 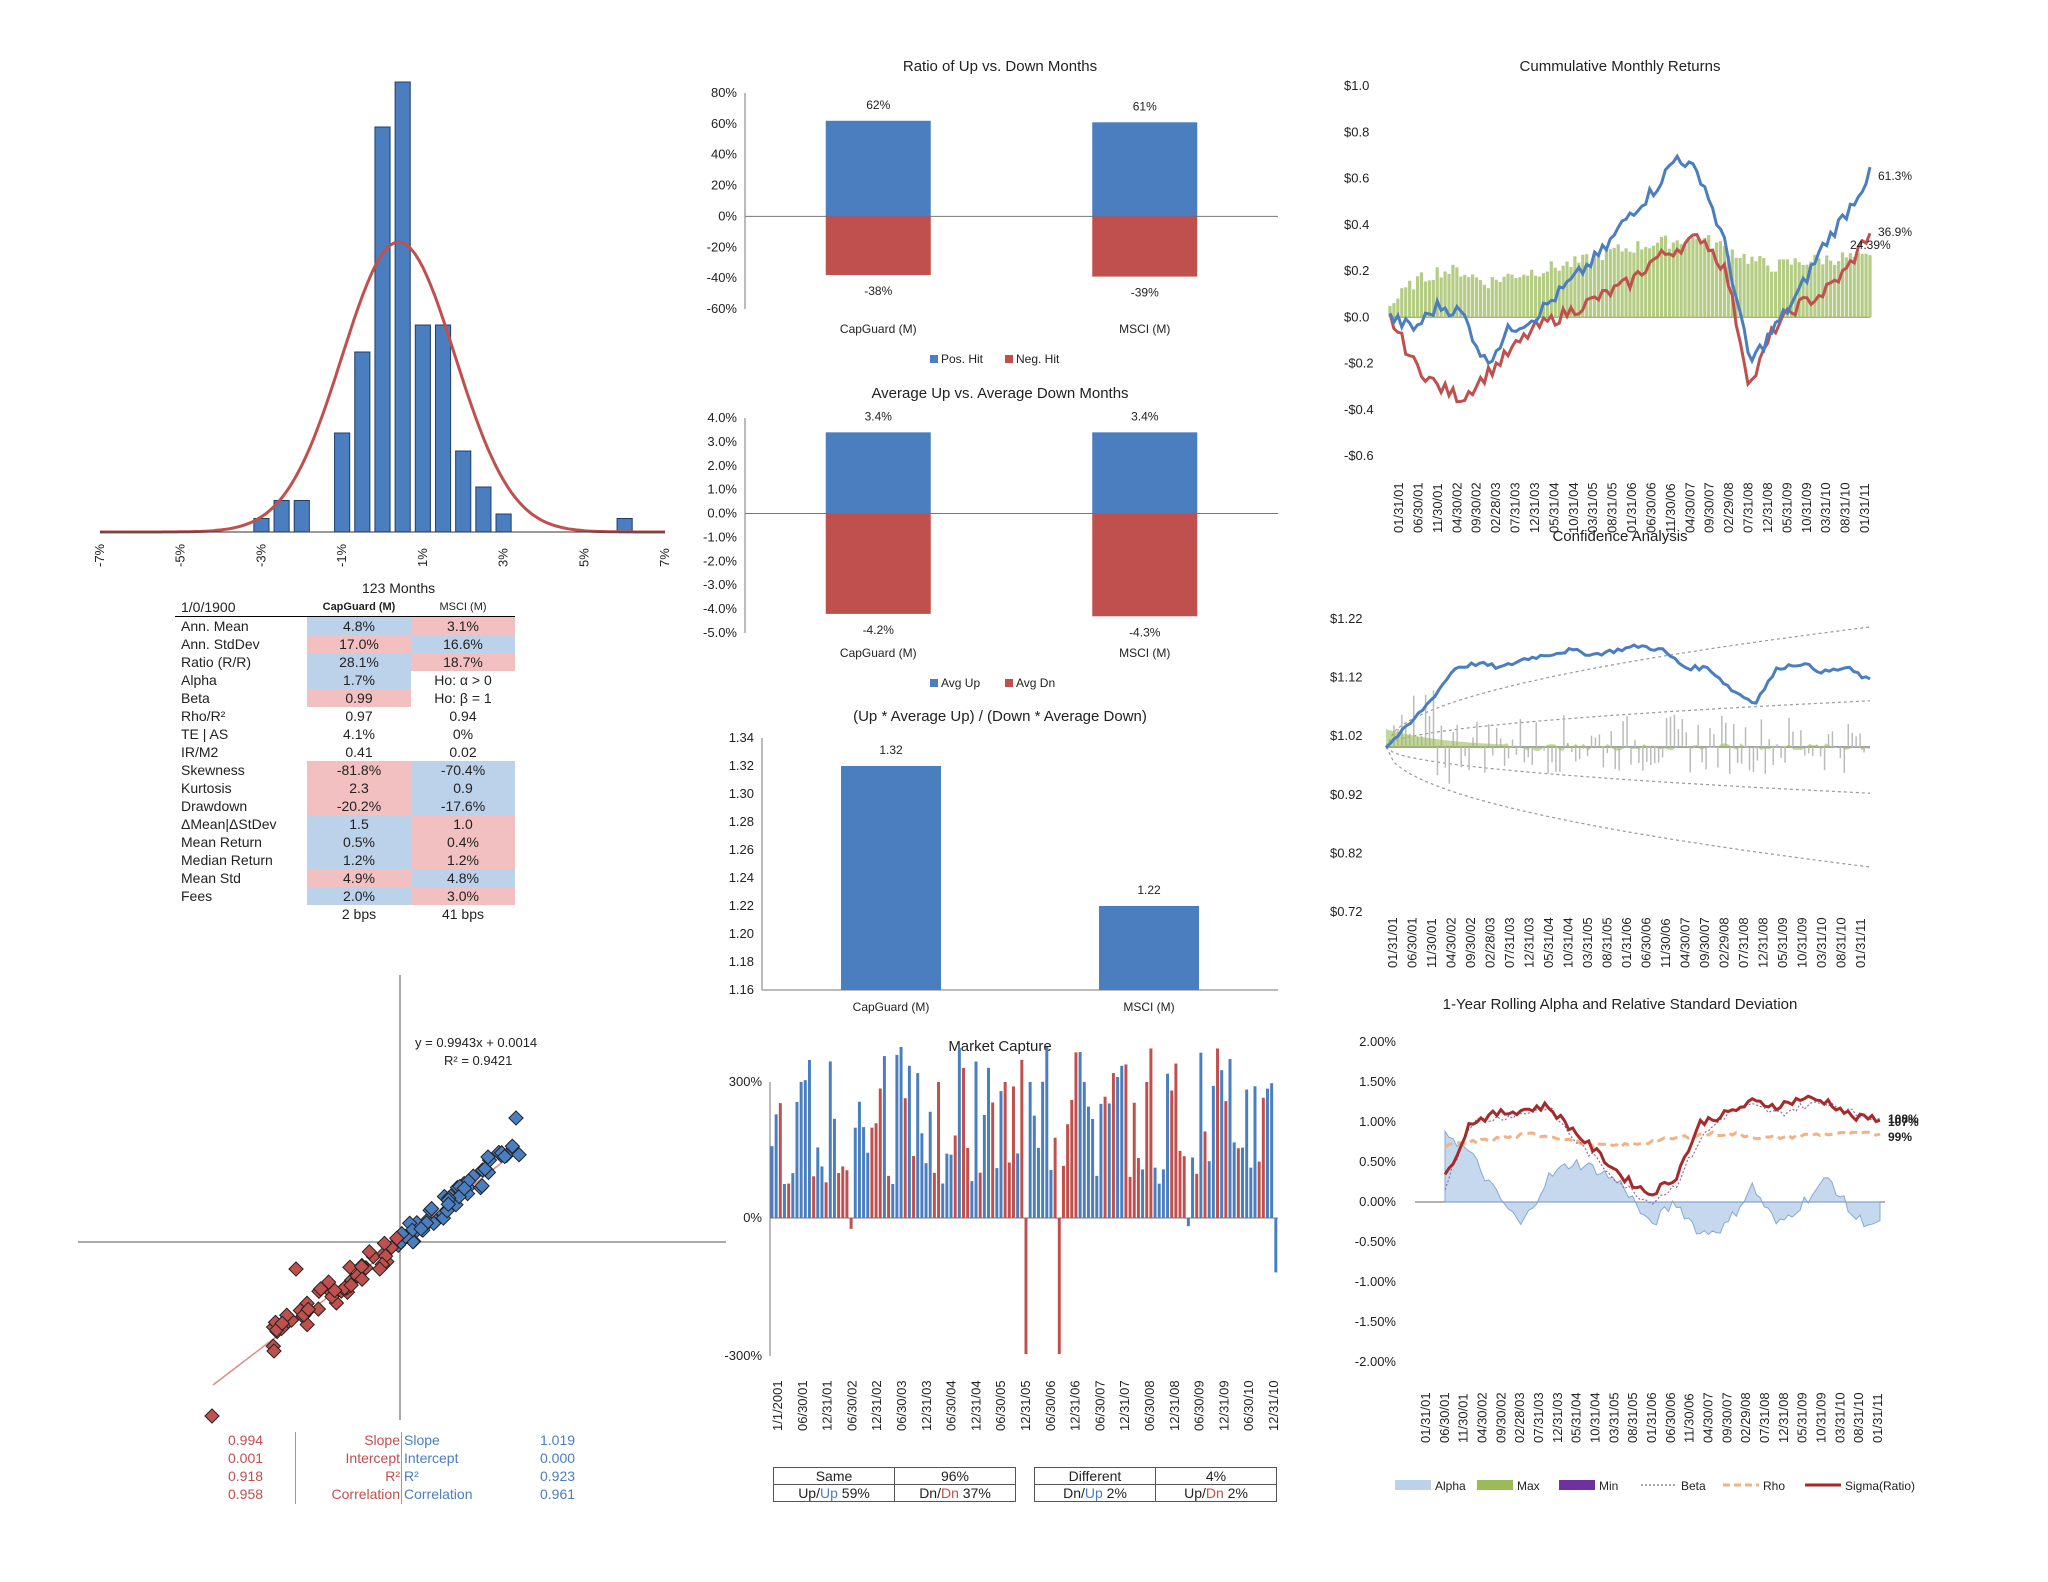 I want to click on sigma-ratio-line, so click(x=1662, y=1145).